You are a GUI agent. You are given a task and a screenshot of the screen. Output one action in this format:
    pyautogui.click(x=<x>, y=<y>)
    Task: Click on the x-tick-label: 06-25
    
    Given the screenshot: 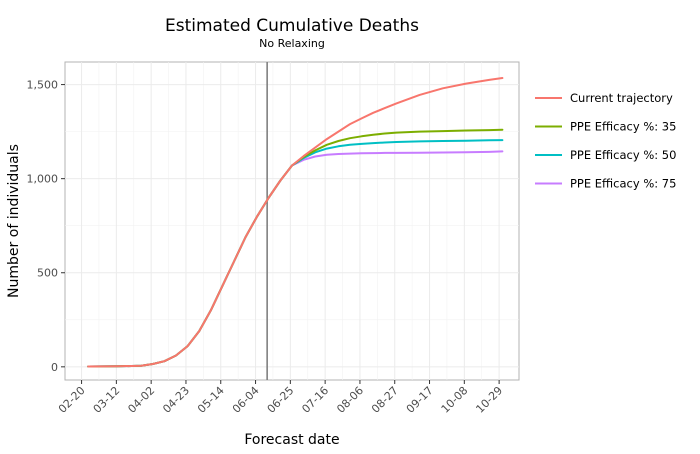 What is the action you would take?
    pyautogui.click(x=281, y=400)
    